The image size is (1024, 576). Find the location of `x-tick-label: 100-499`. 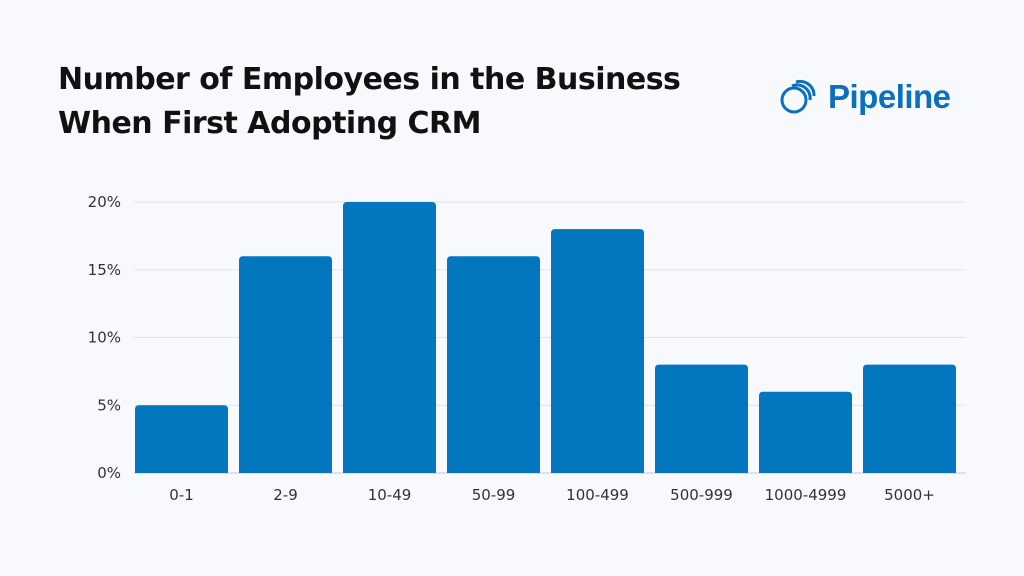

x-tick-label: 100-499 is located at coordinates (597, 495).